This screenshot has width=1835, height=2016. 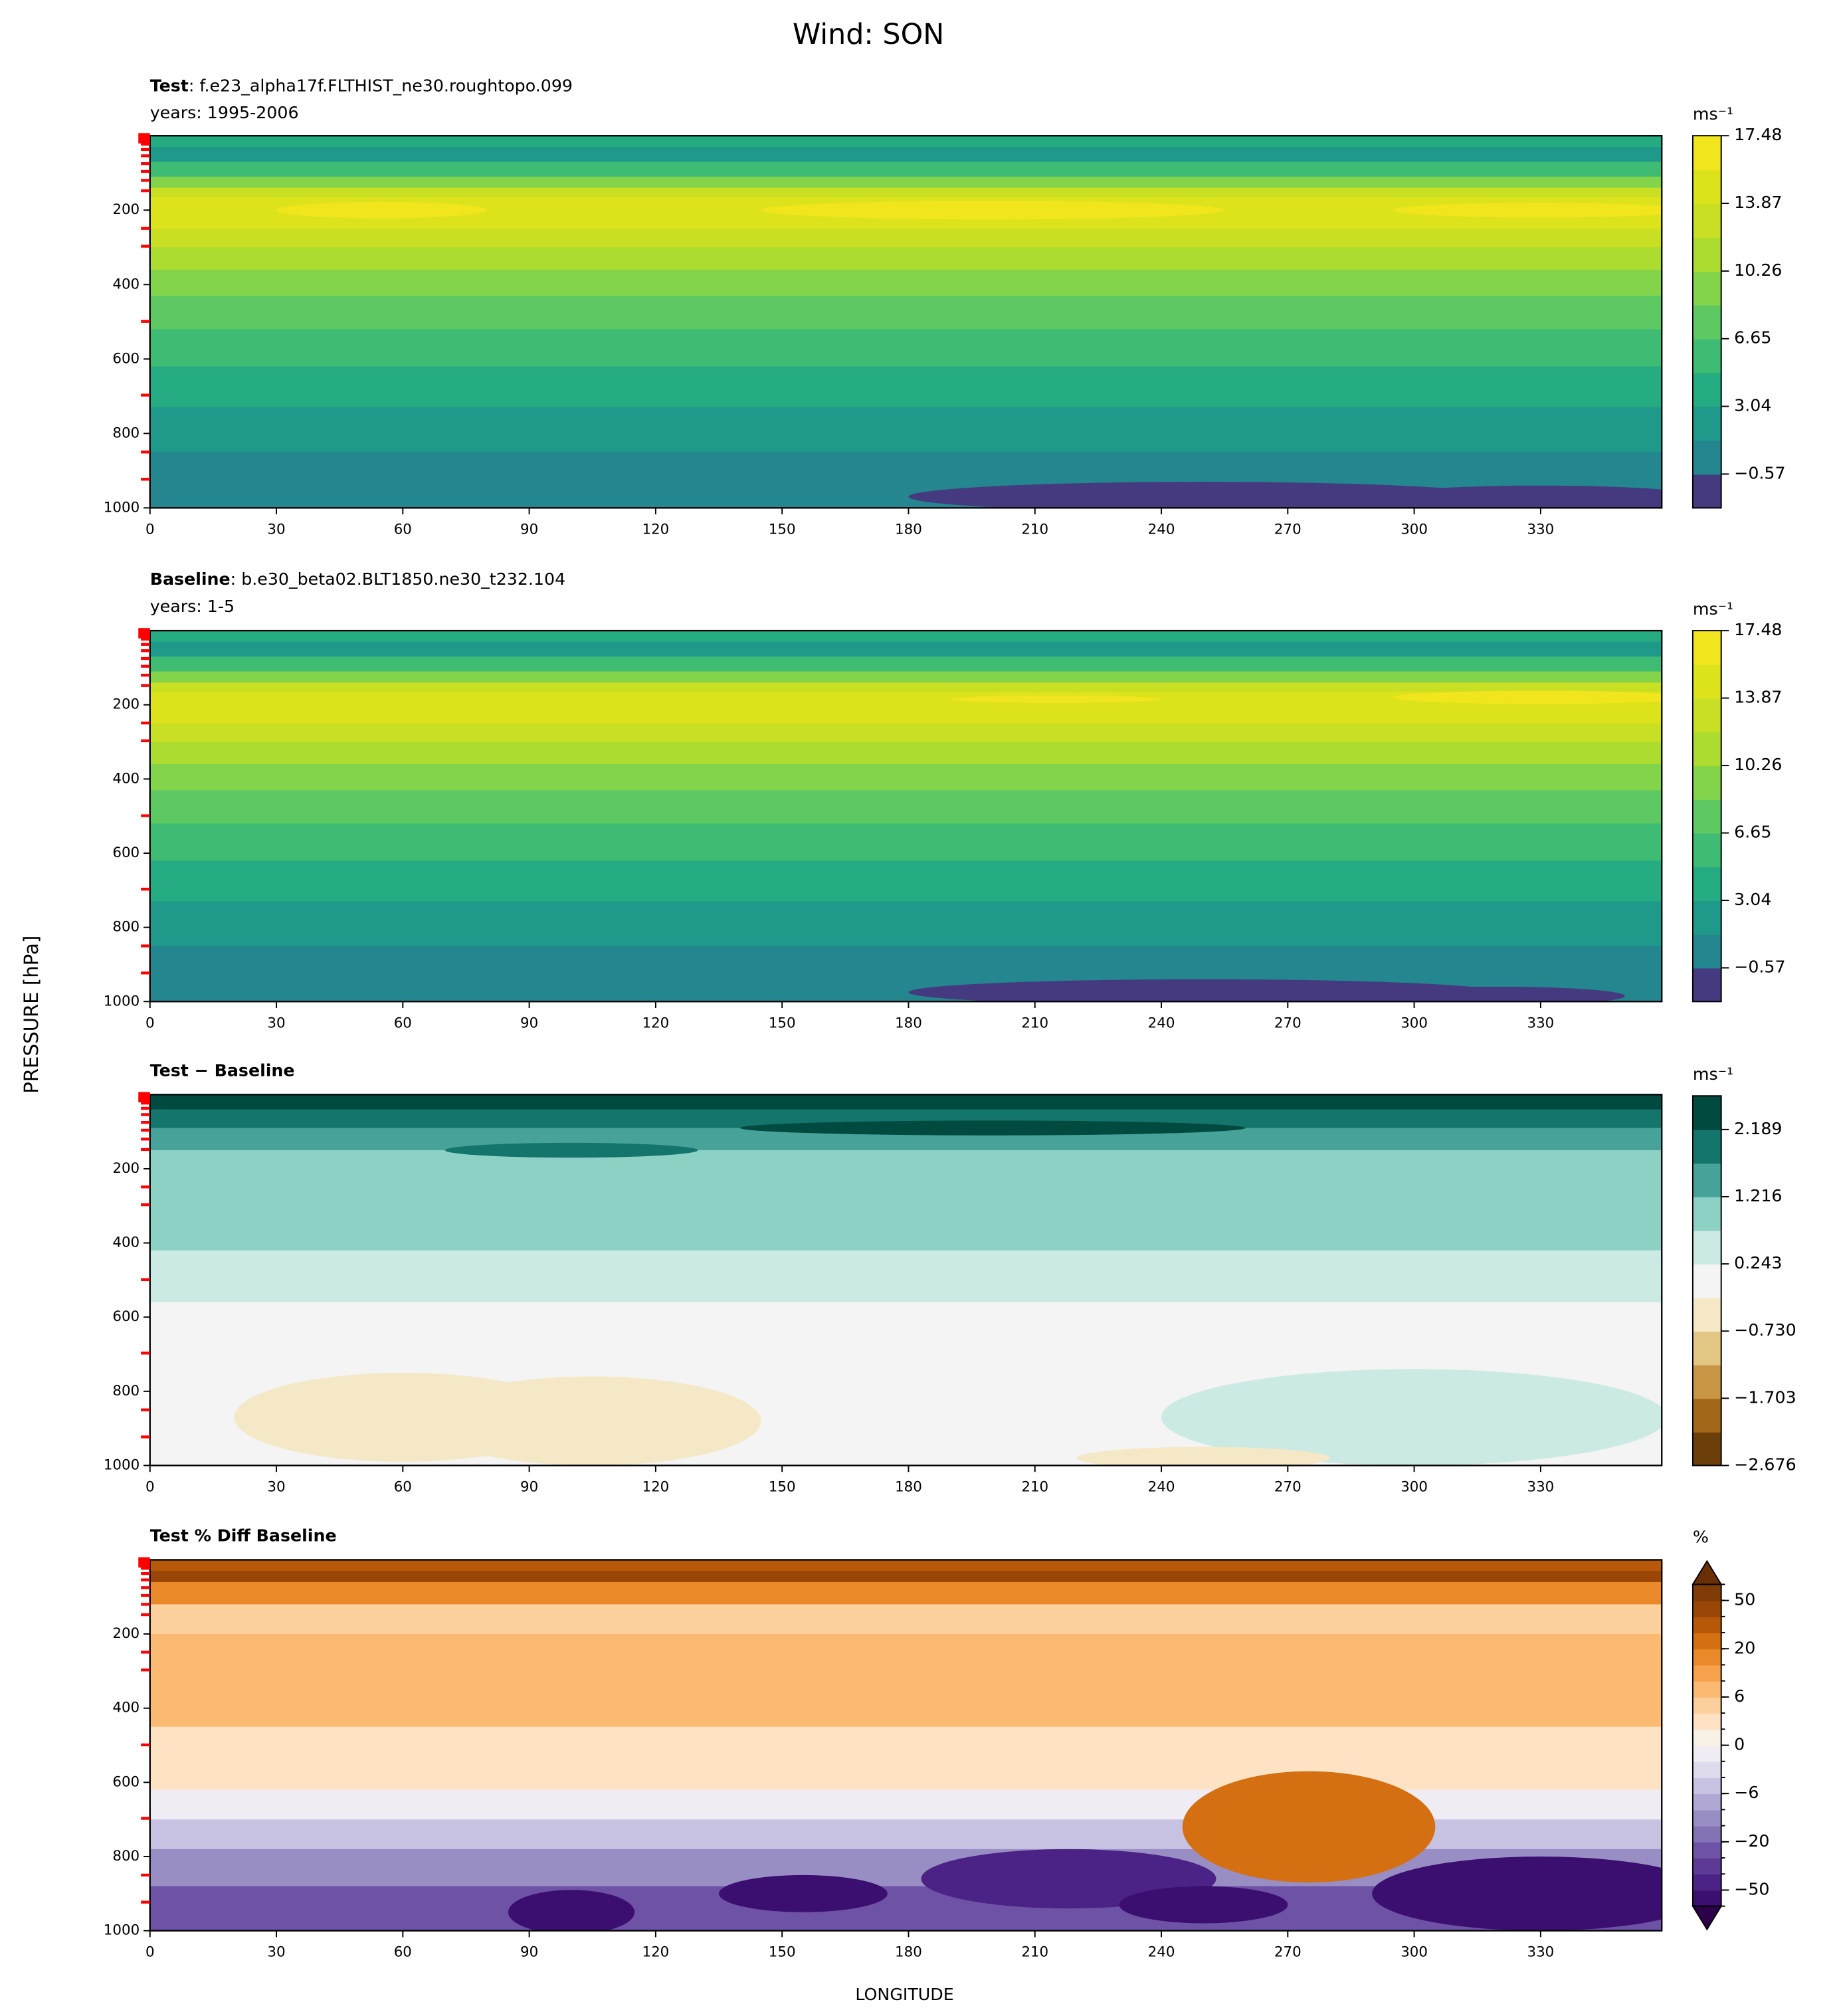 I want to click on panel-label: Test % Diff Baseline, so click(x=243, y=1536).